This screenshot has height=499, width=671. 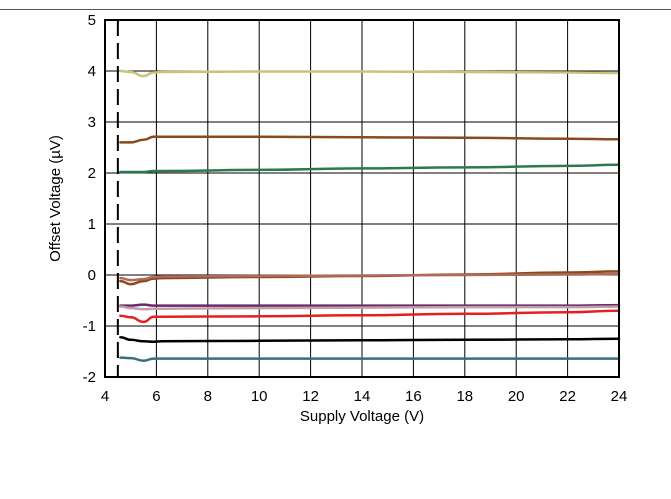 What do you see at coordinates (89, 199) in the screenshot?
I see `y-tick-labels: -2 -1 0 1 2 3 4 5` at bounding box center [89, 199].